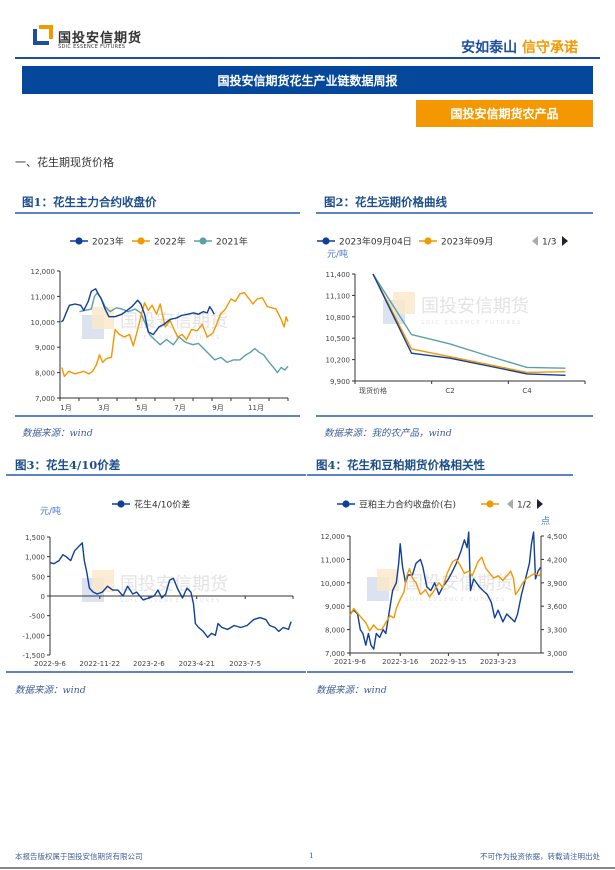 The image size is (615, 870). I want to click on series-line-2023年09月04日, so click(469, 324).